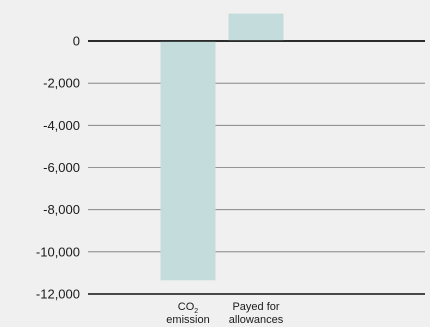 The height and width of the screenshot is (327, 430). What do you see at coordinates (255, 307) in the screenshot?
I see `category-label-line1: Payed for` at bounding box center [255, 307].